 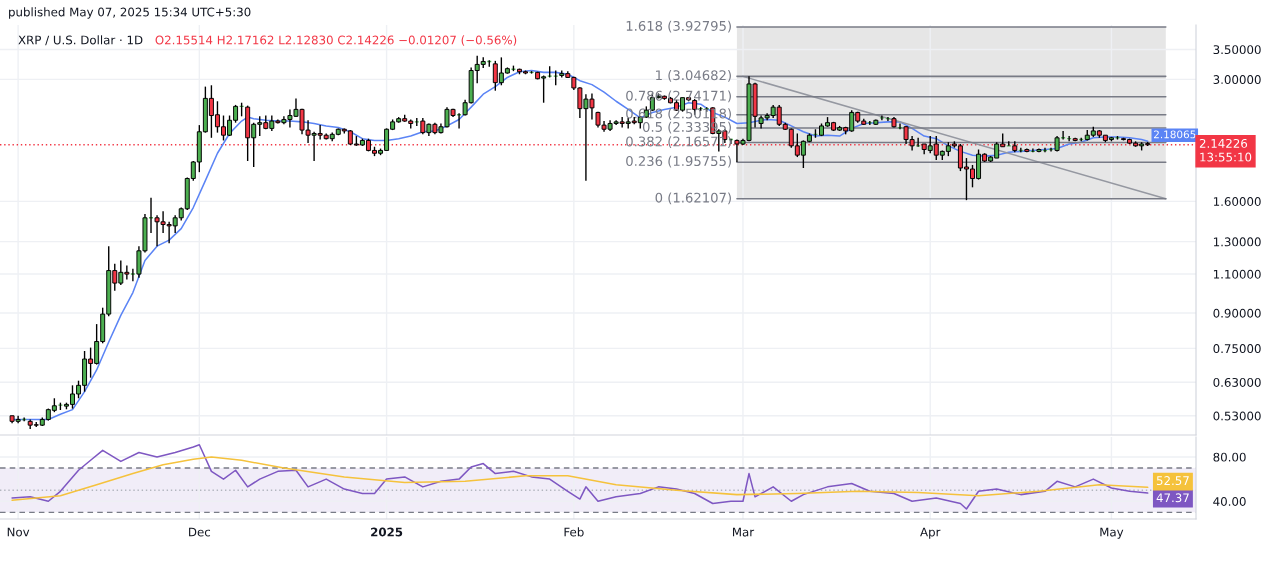 I want to click on x-tick-label: 2025, so click(x=387, y=532).